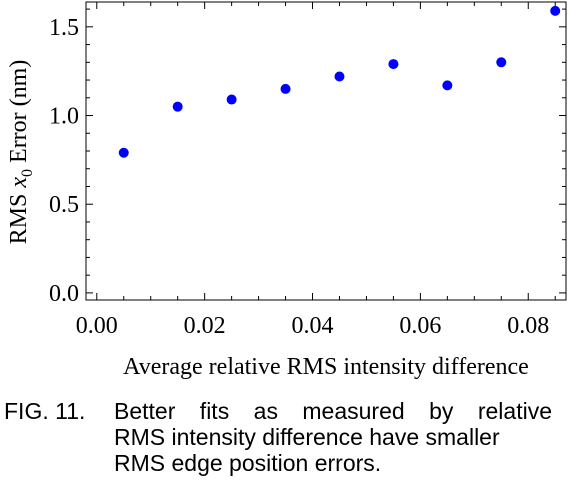  I want to click on y-tick-label: 0.0, so click(64, 294).